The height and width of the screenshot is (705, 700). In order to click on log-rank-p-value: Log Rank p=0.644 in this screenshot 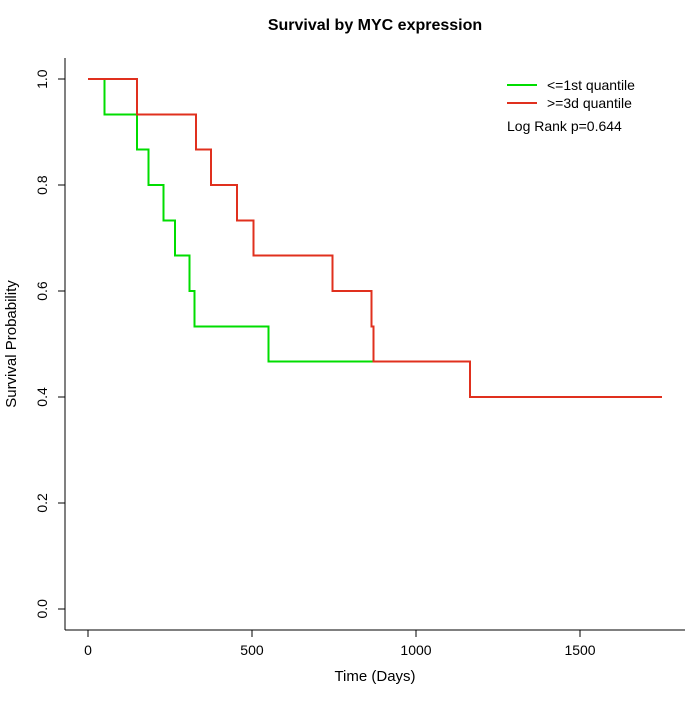, I will do `click(564, 126)`.